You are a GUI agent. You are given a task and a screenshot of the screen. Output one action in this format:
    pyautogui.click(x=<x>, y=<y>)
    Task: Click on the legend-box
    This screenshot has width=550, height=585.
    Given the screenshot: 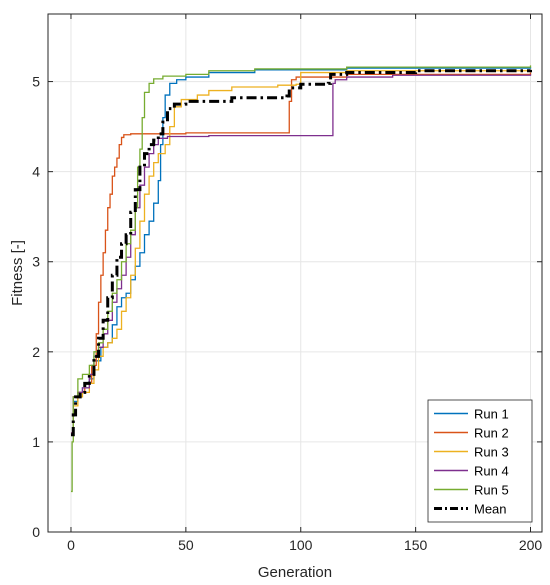 What is the action you would take?
    pyautogui.click(x=480, y=461)
    